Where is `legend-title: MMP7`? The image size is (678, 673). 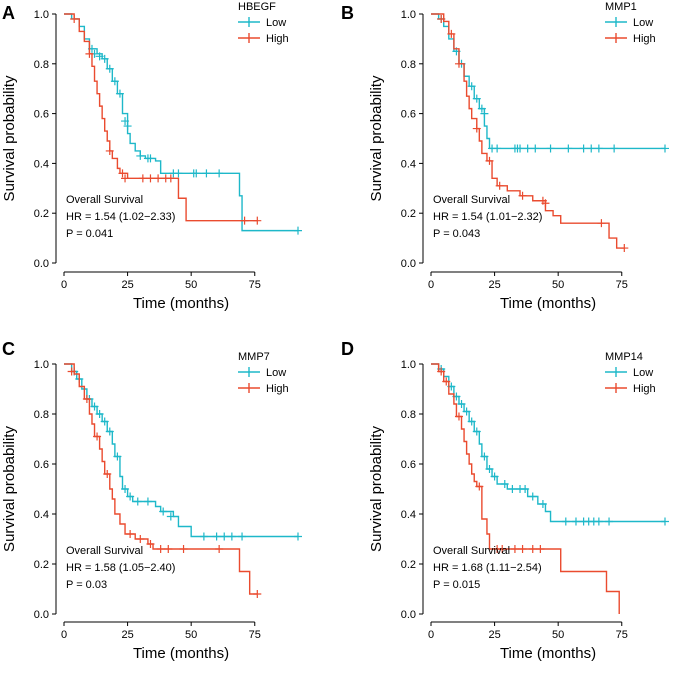
legend-title: MMP7 is located at coordinates (254, 357).